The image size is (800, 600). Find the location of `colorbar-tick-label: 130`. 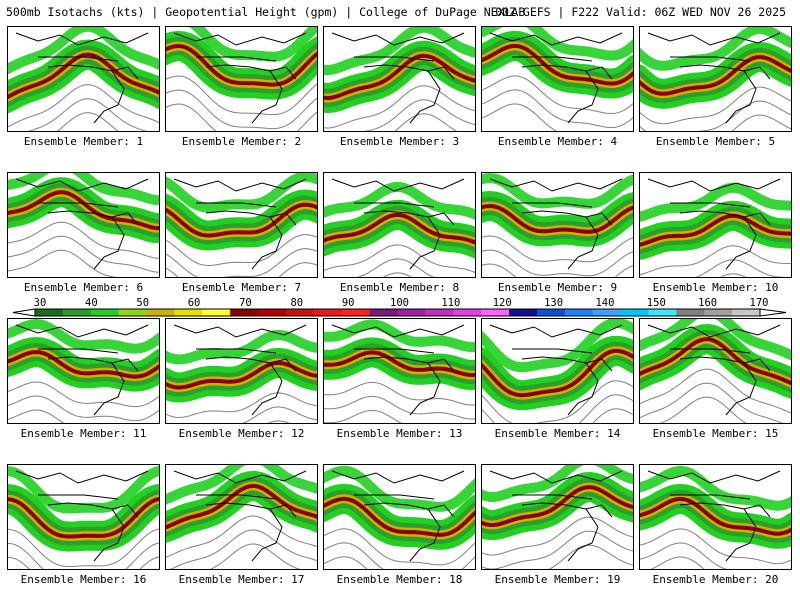

colorbar-tick-label: 130 is located at coordinates (554, 303).